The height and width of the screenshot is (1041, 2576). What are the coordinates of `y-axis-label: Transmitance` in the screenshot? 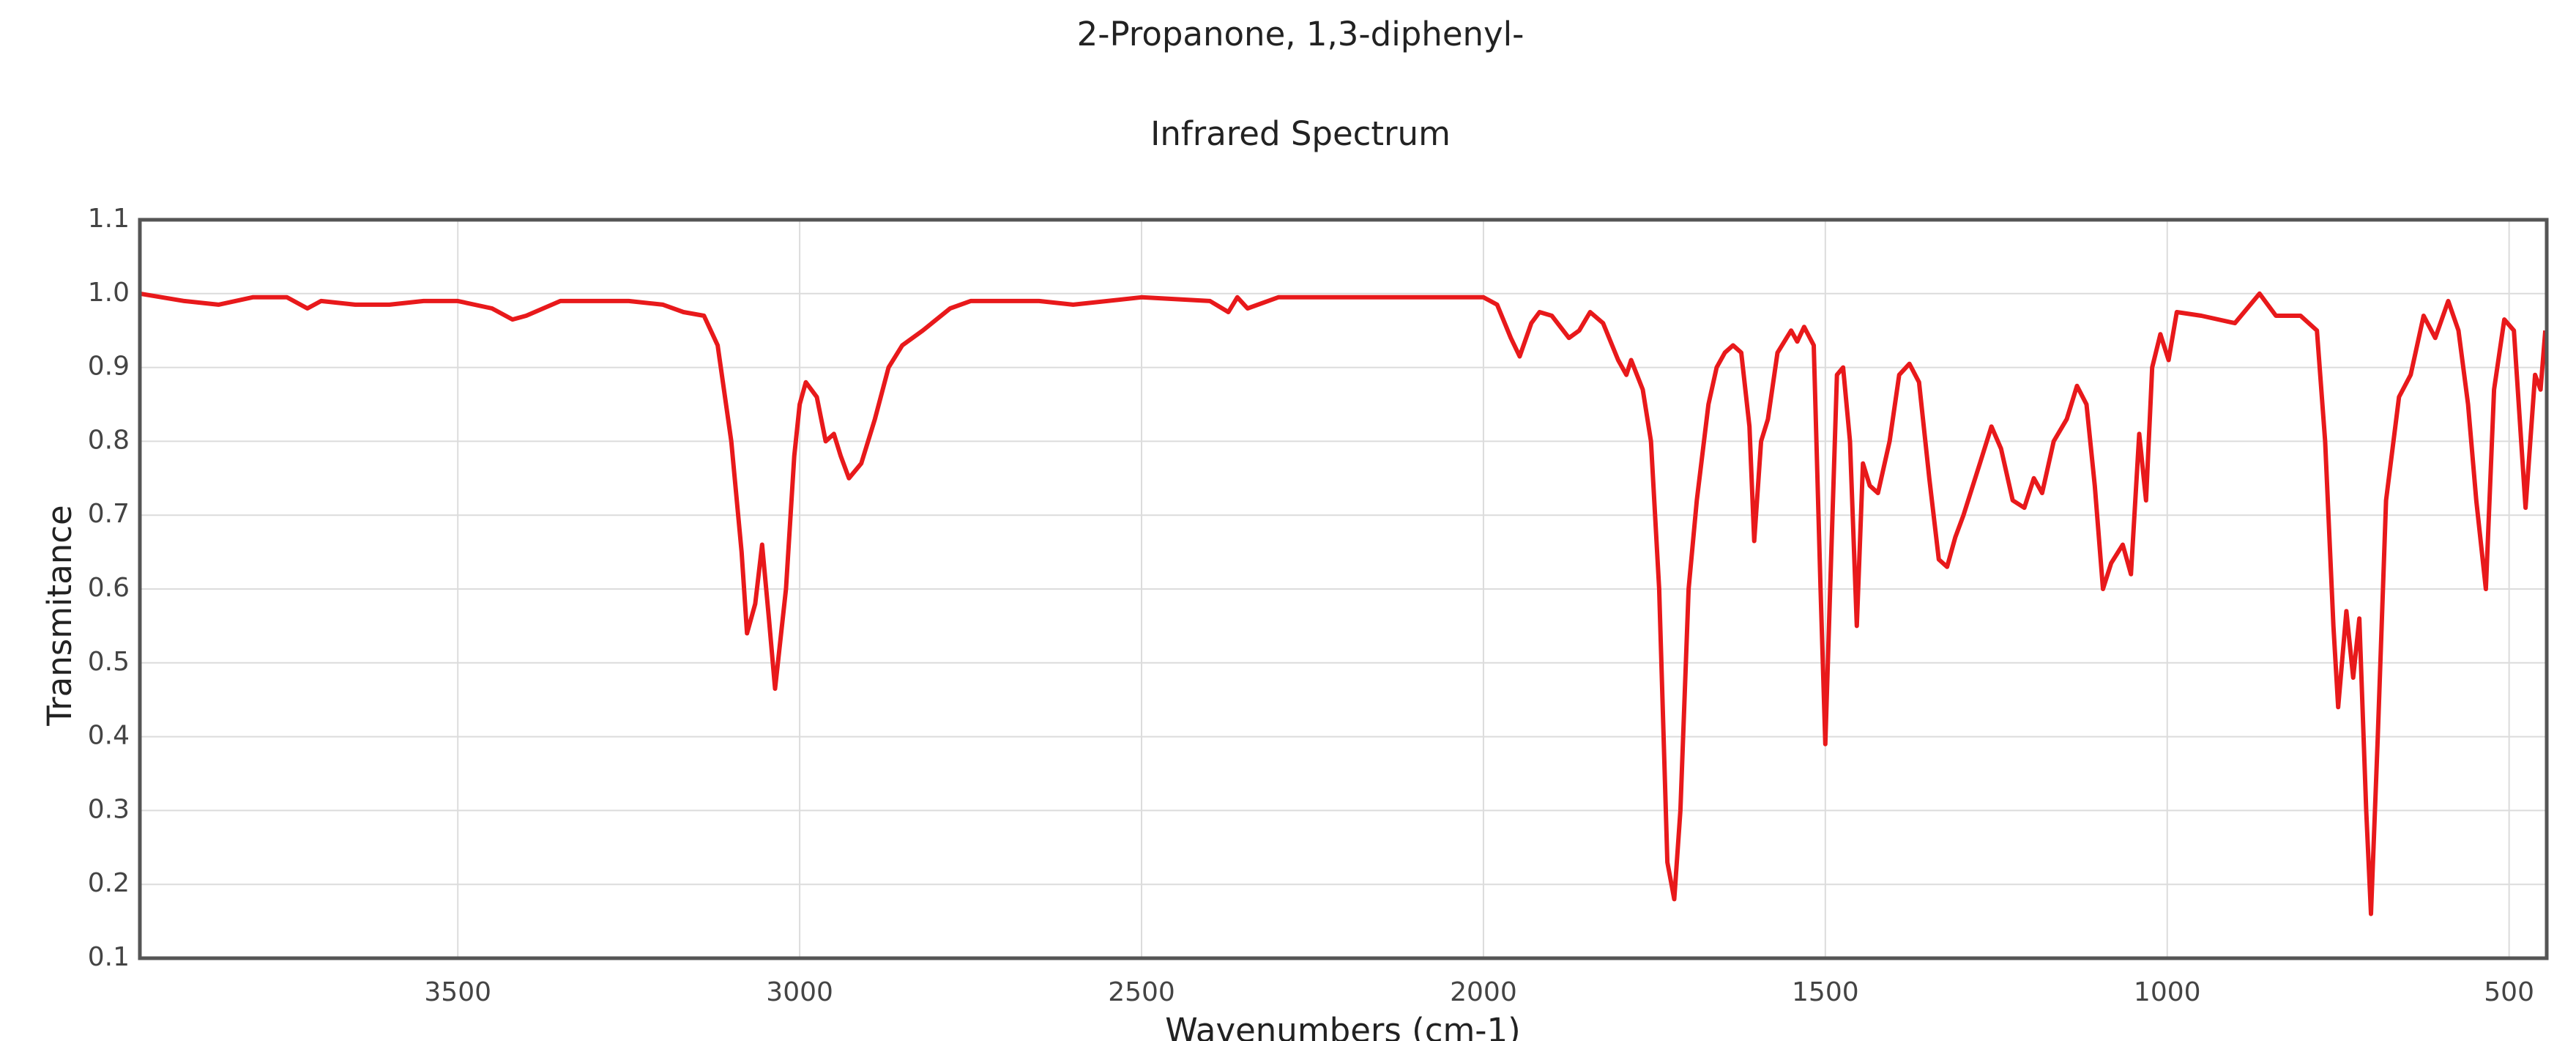 It's located at (59, 615).